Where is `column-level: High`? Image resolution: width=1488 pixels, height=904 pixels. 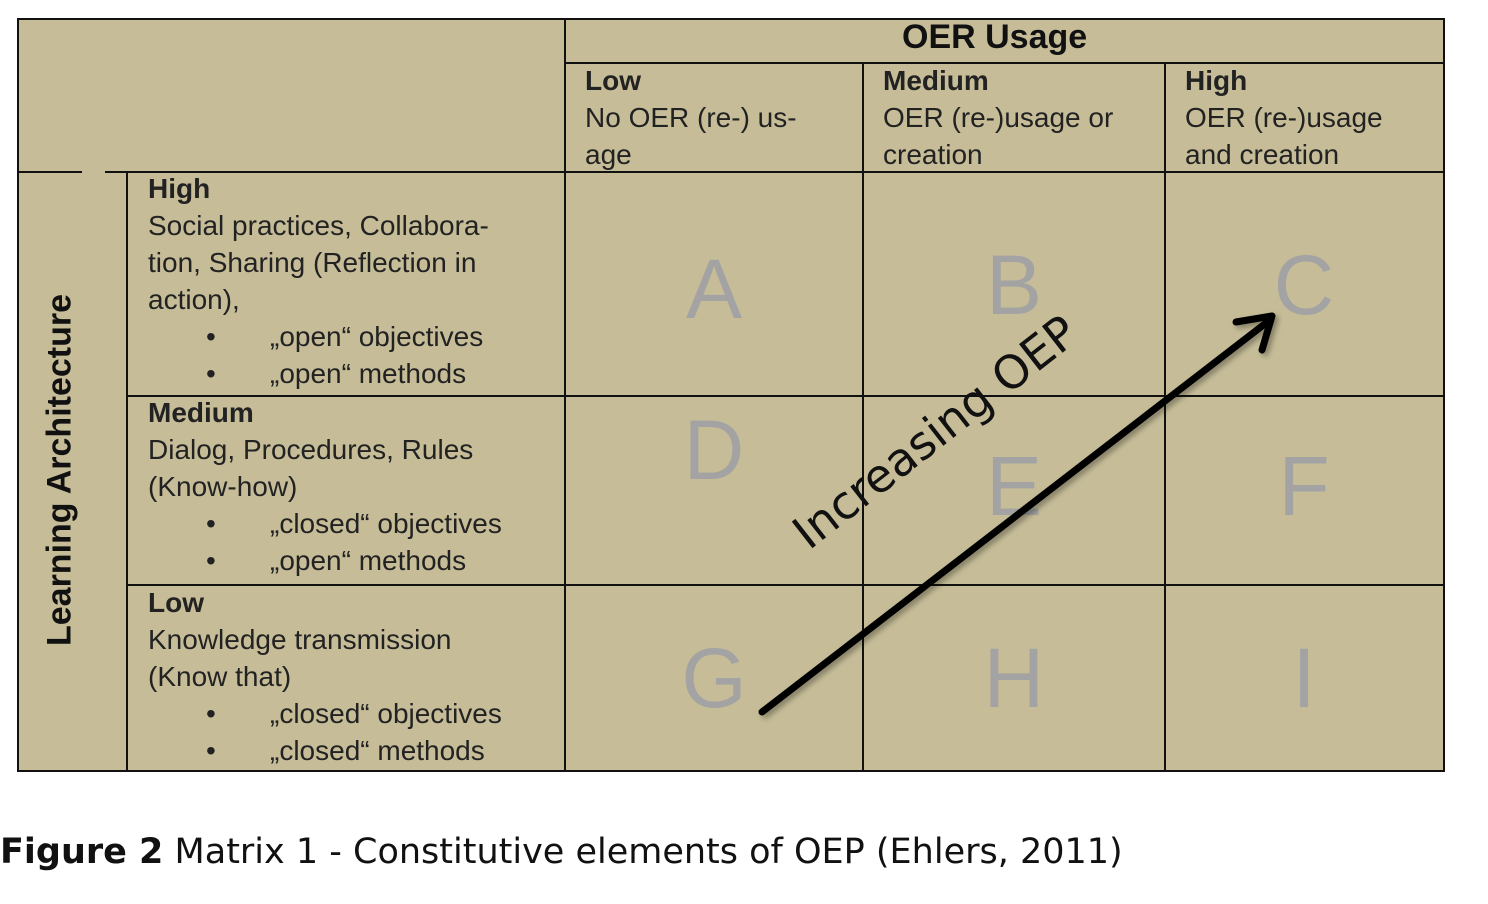 column-level: High is located at coordinates (1216, 80).